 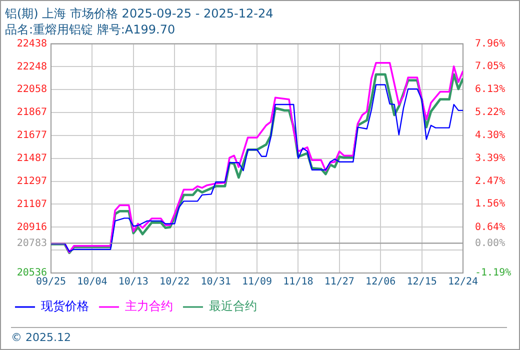 I want to click on x-tick-label: 10/04, so click(x=92, y=282).